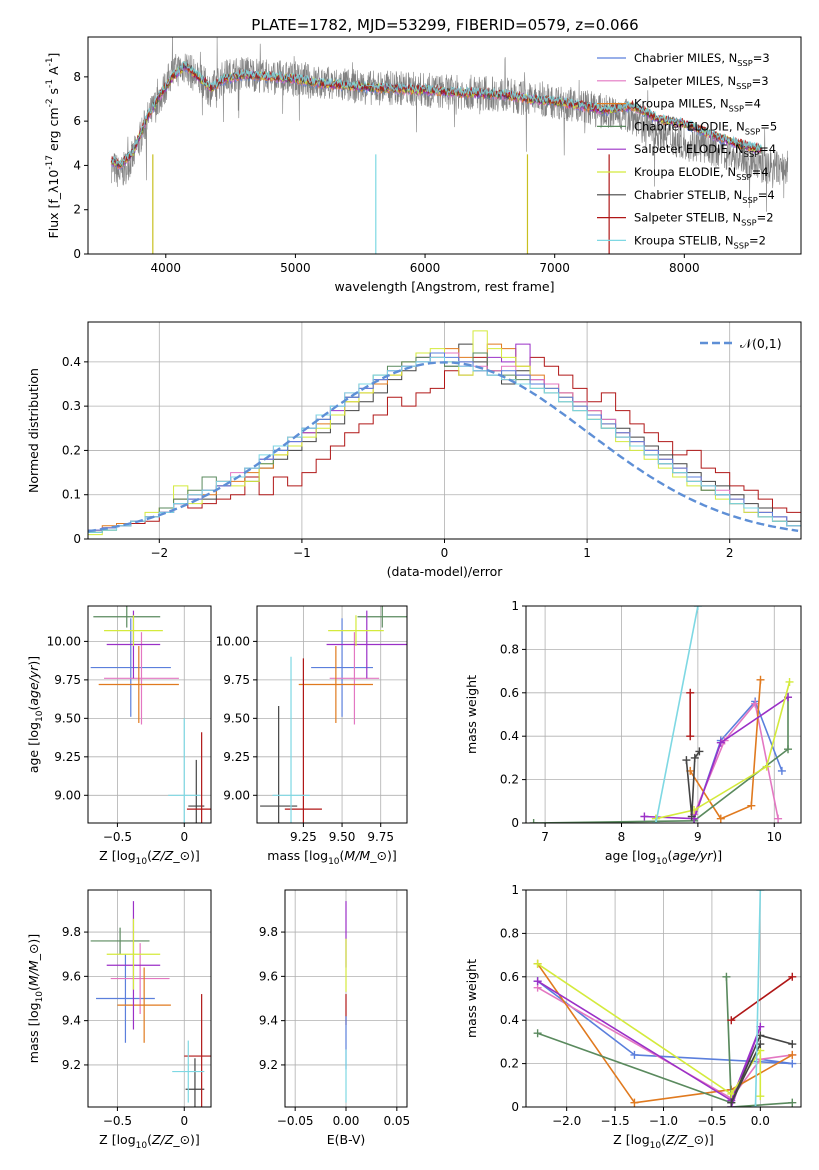  What do you see at coordinates (704, 196) in the screenshot?
I see `legend-entry: Chabrier STELIB, NSSP=4` at bounding box center [704, 196].